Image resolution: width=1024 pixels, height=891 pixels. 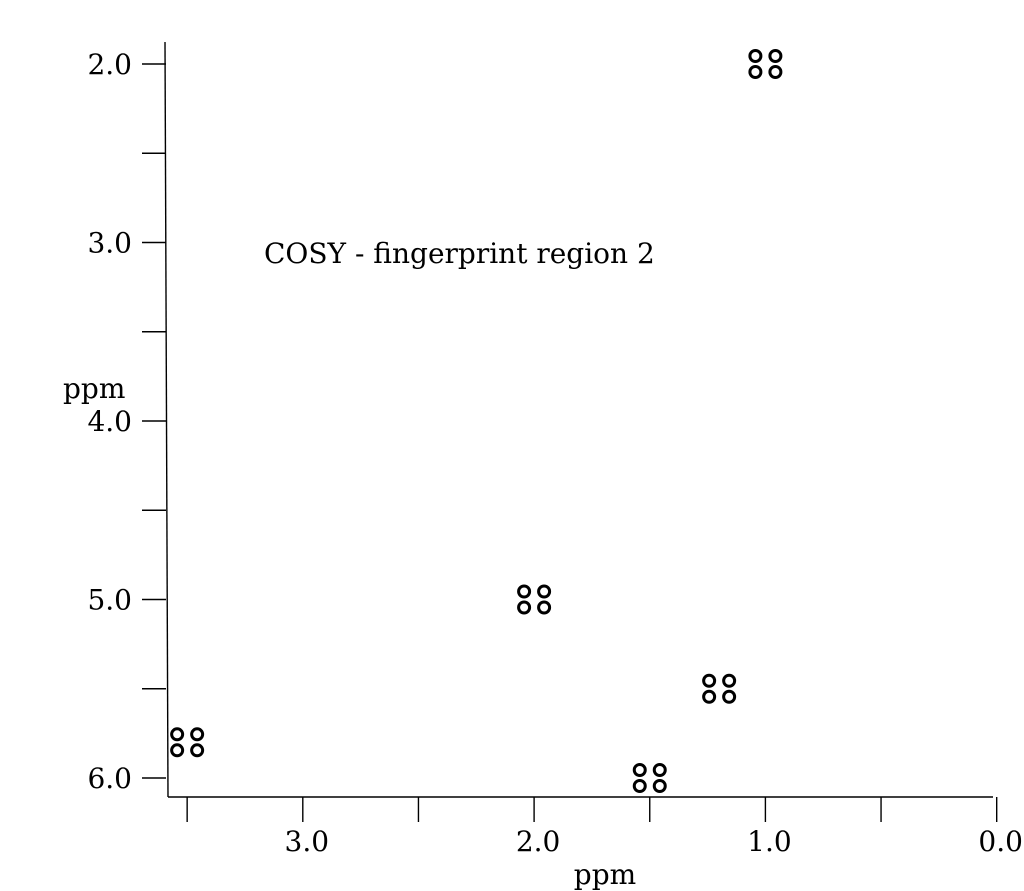 What do you see at coordinates (109, 243) in the screenshot?
I see `y-tick-label: 3.0` at bounding box center [109, 243].